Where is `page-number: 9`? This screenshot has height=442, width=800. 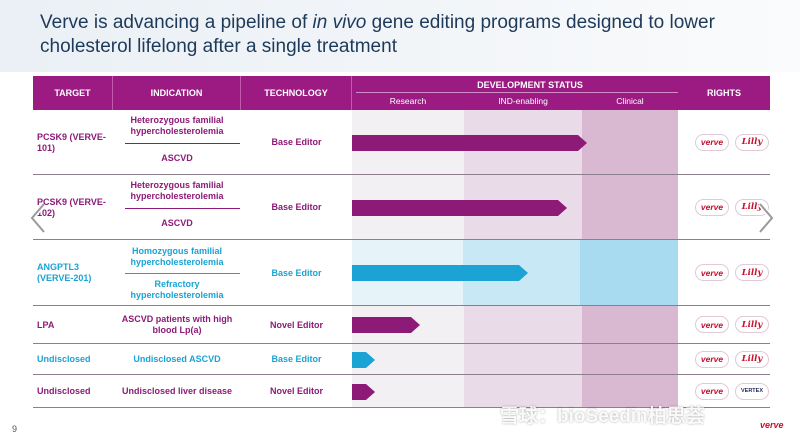
page-number: 9 is located at coordinates (15, 429).